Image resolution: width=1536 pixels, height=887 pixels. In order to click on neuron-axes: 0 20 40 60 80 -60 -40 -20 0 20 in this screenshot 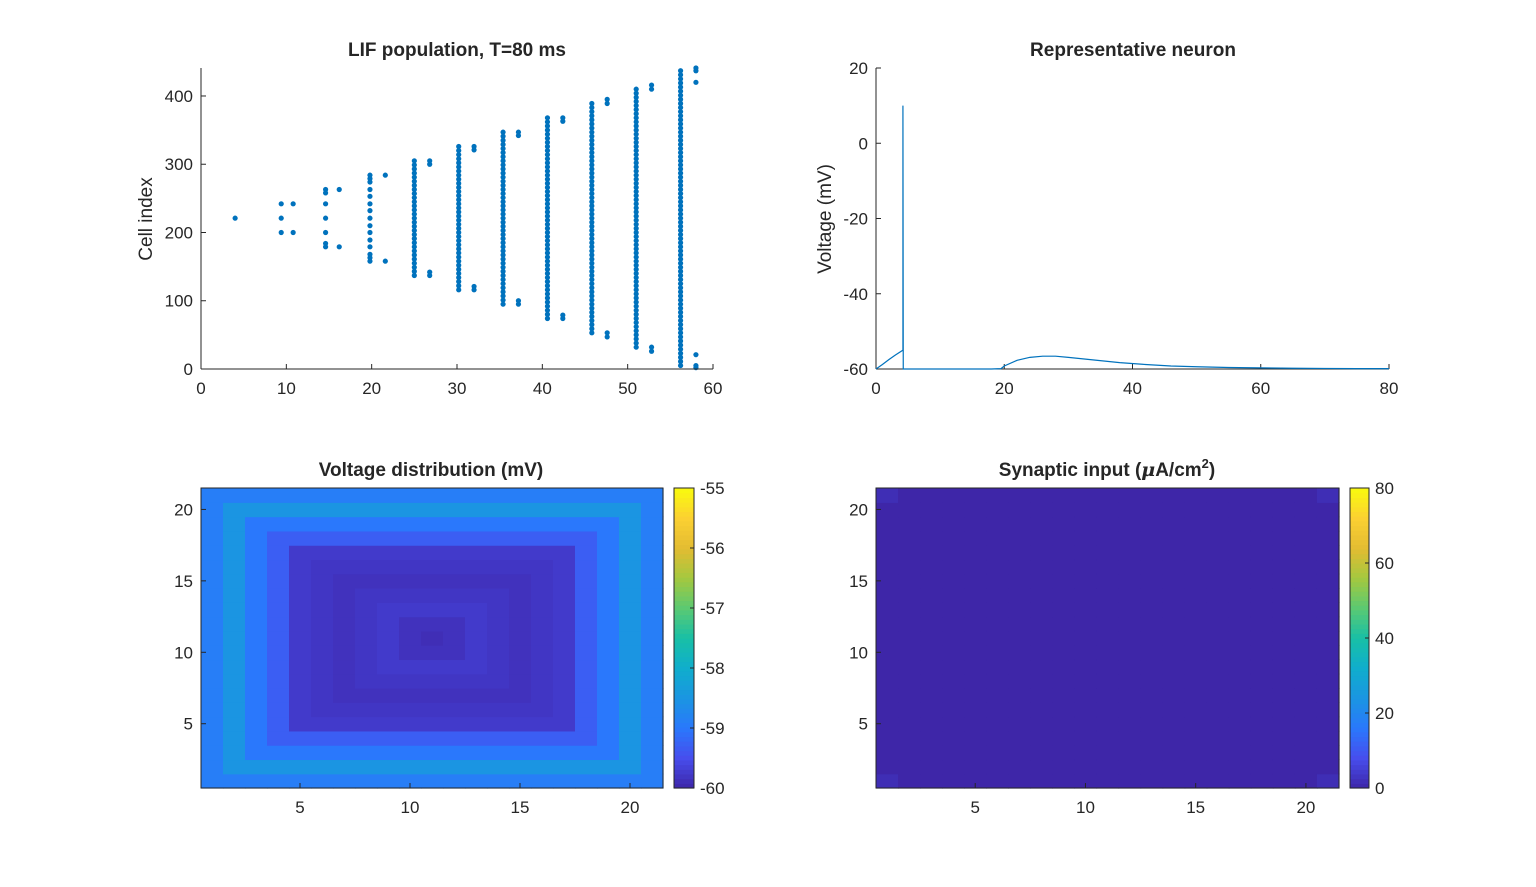, I will do `click(1120, 228)`.